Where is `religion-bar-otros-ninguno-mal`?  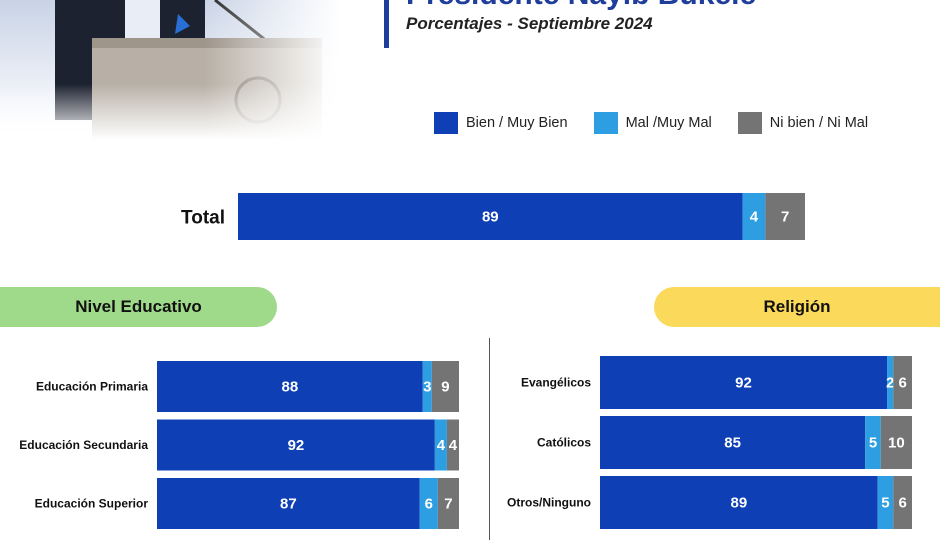 religion-bar-otros-ninguno-mal is located at coordinates (885, 502).